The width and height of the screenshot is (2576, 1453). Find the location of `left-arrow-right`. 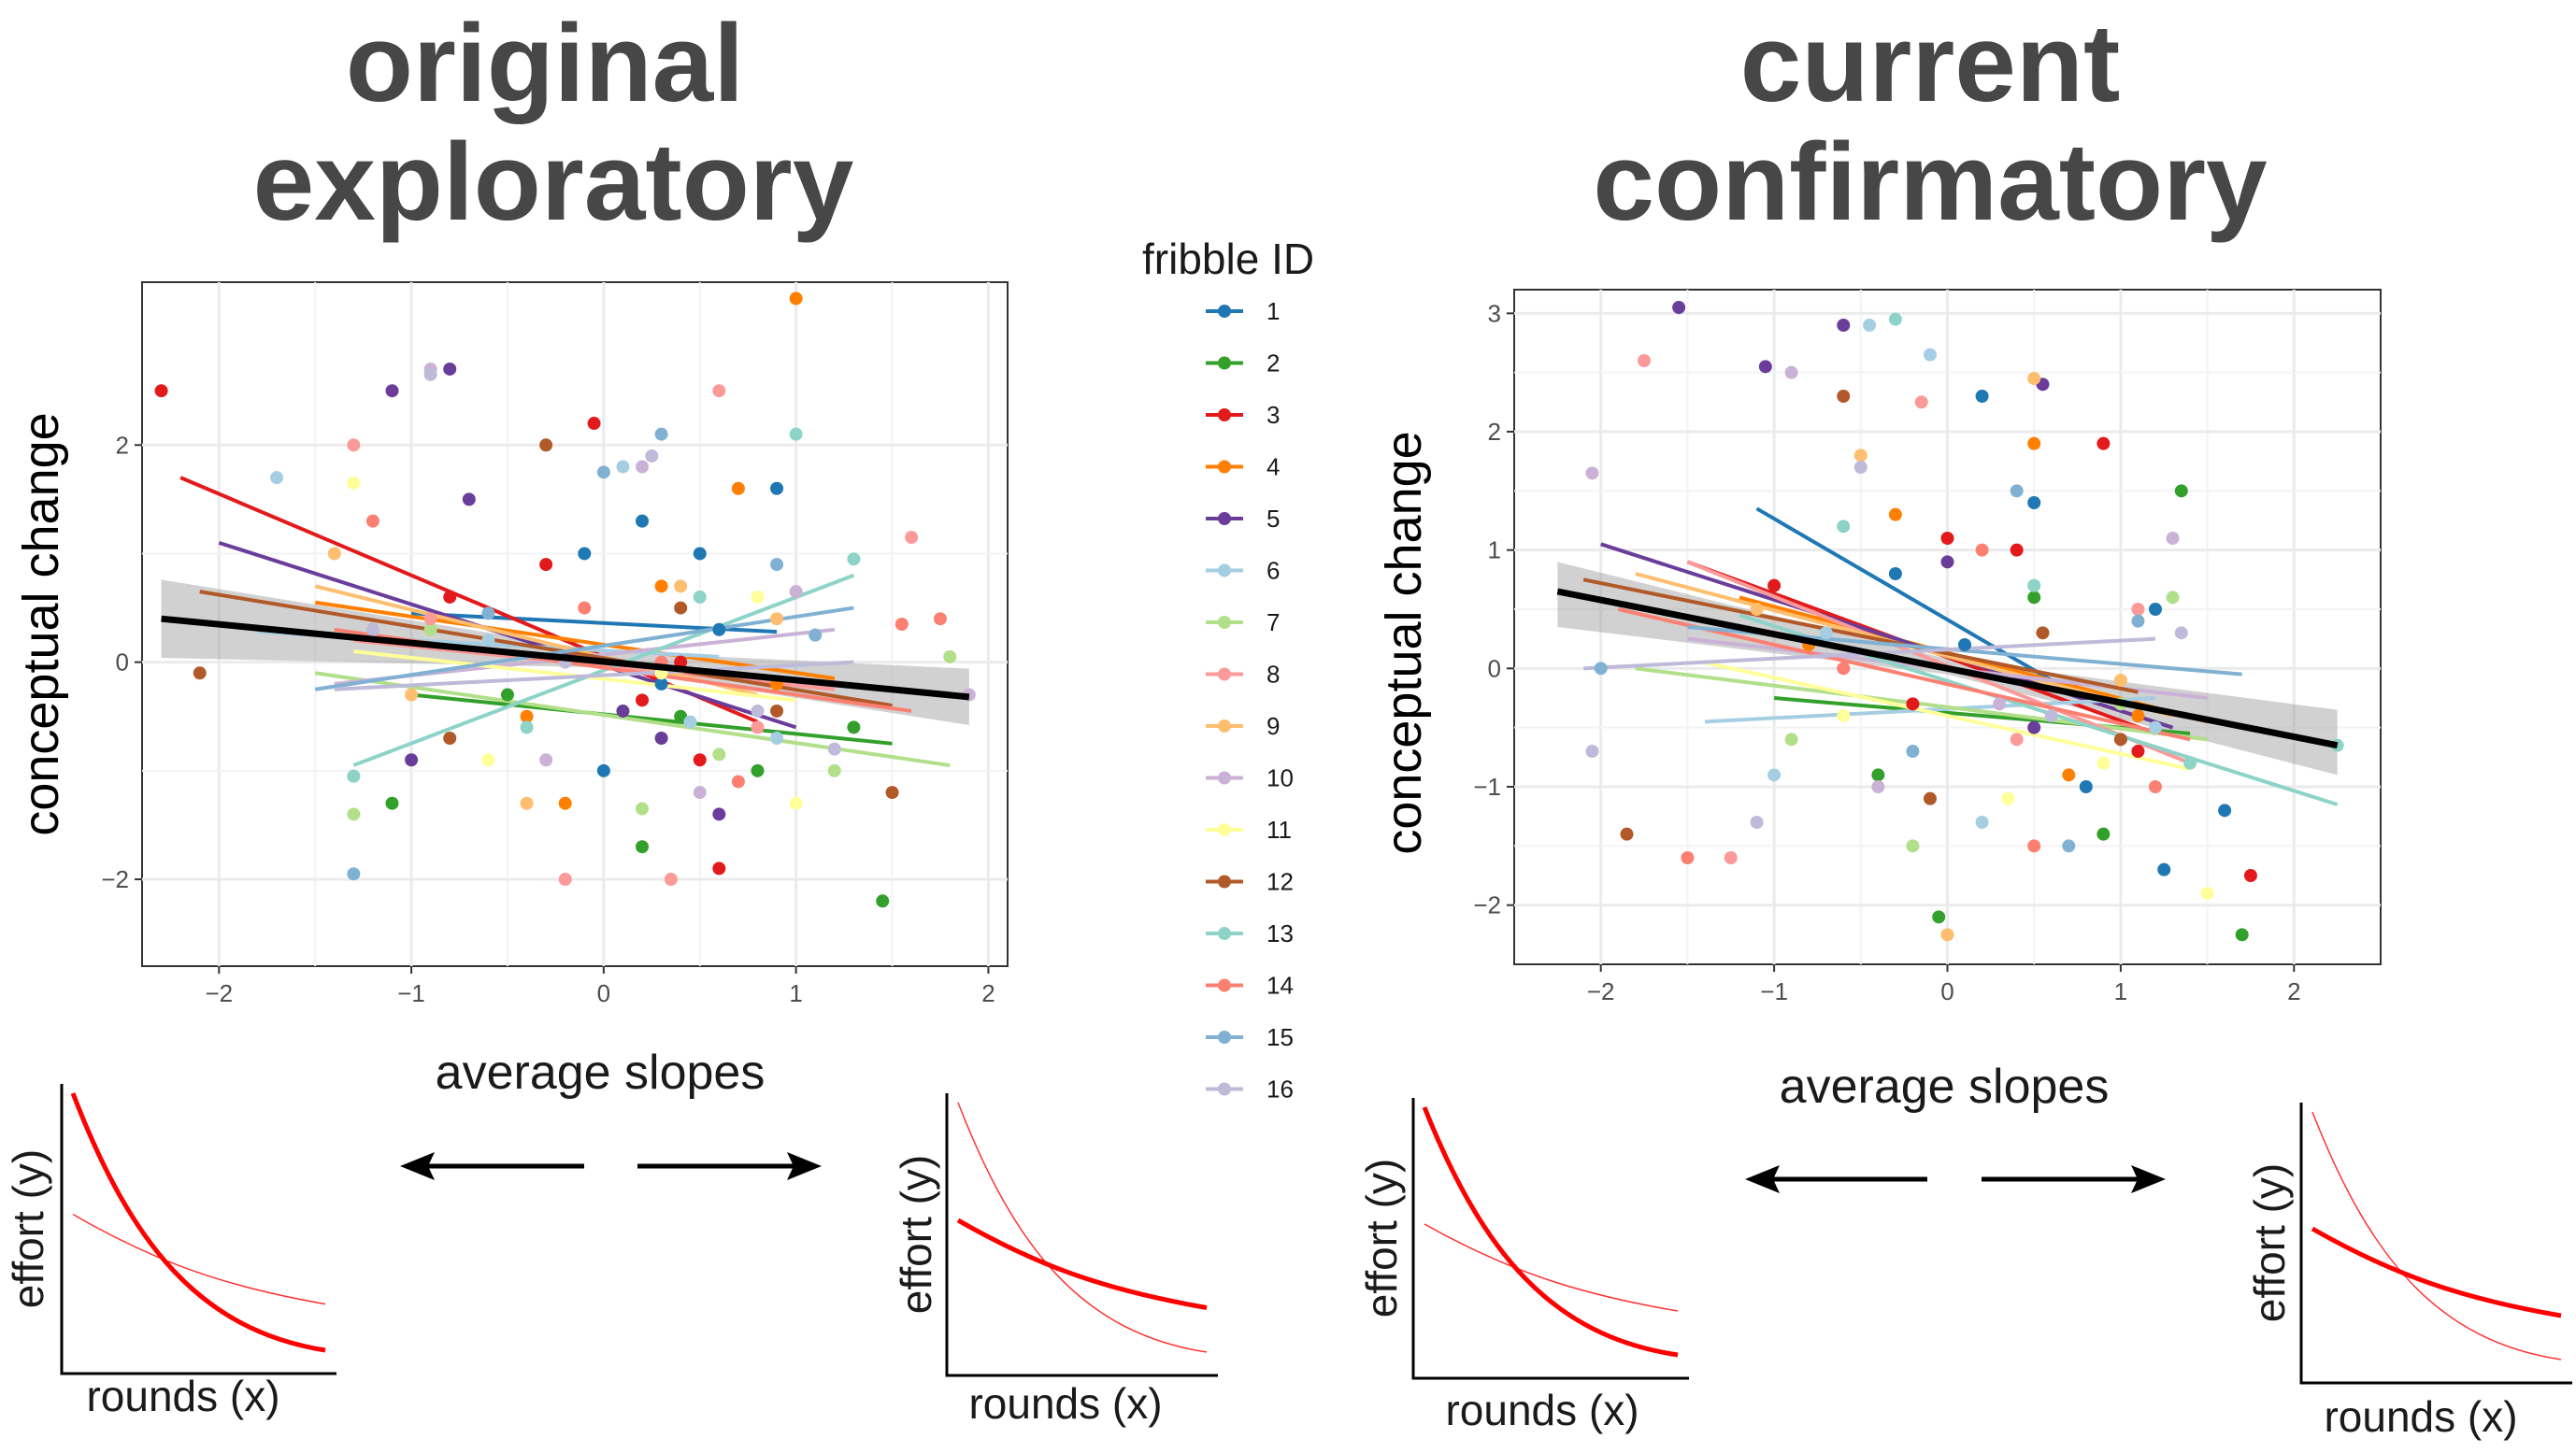

left-arrow-right is located at coordinates (729, 1166).